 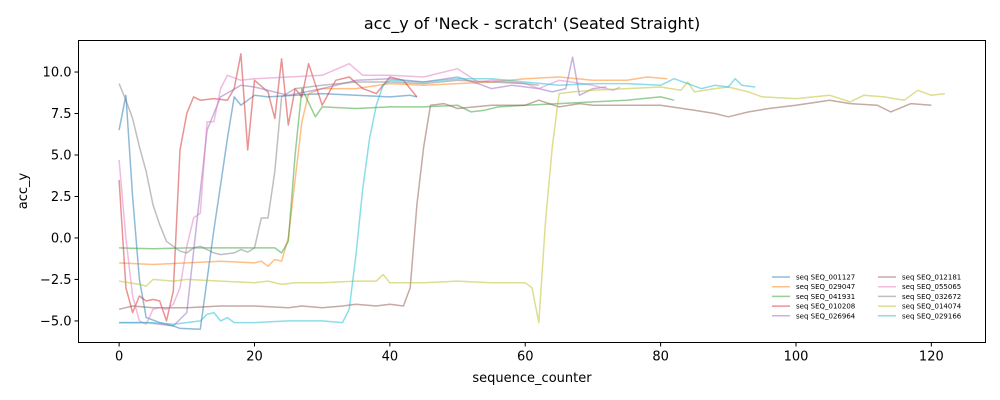 I want to click on x-axis: 0 20 40 60 80 100 120, so click(x=529, y=353).